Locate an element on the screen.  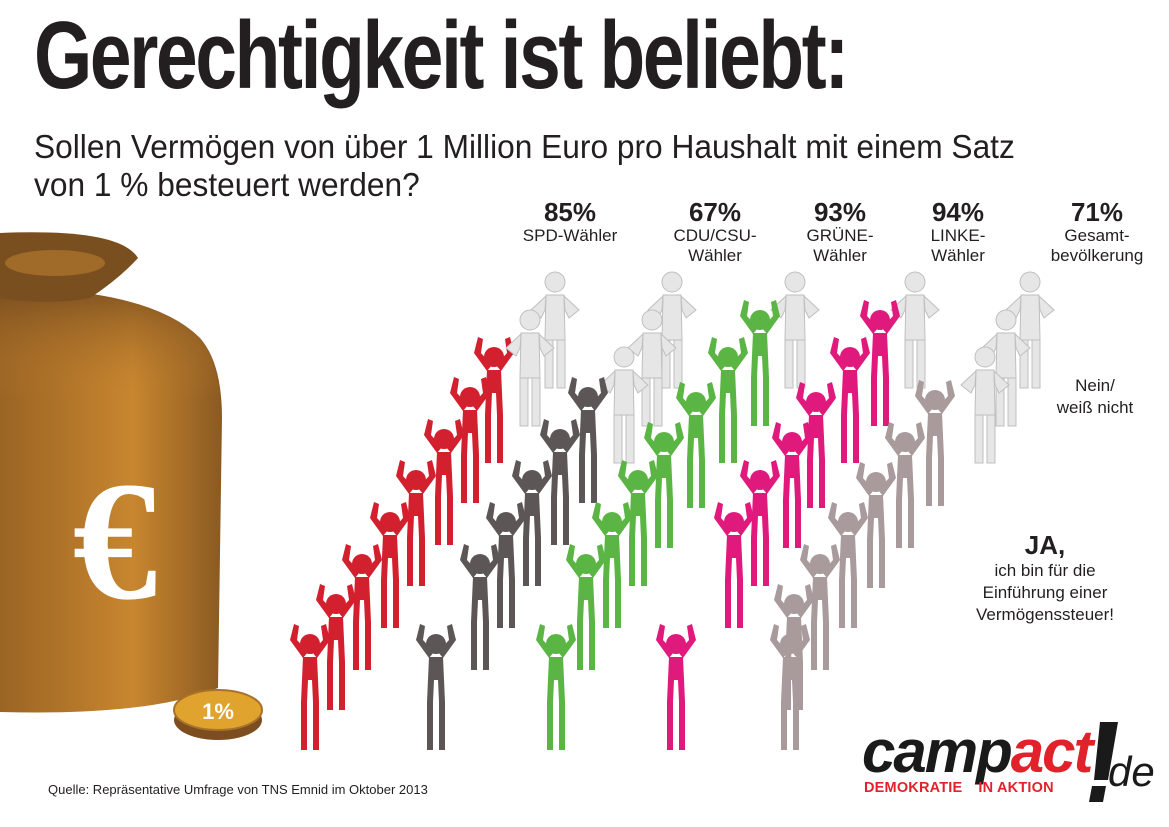
column-label-gesamt: 71% Gesamt- bevölkerung is located at coordinates (1097, 232).